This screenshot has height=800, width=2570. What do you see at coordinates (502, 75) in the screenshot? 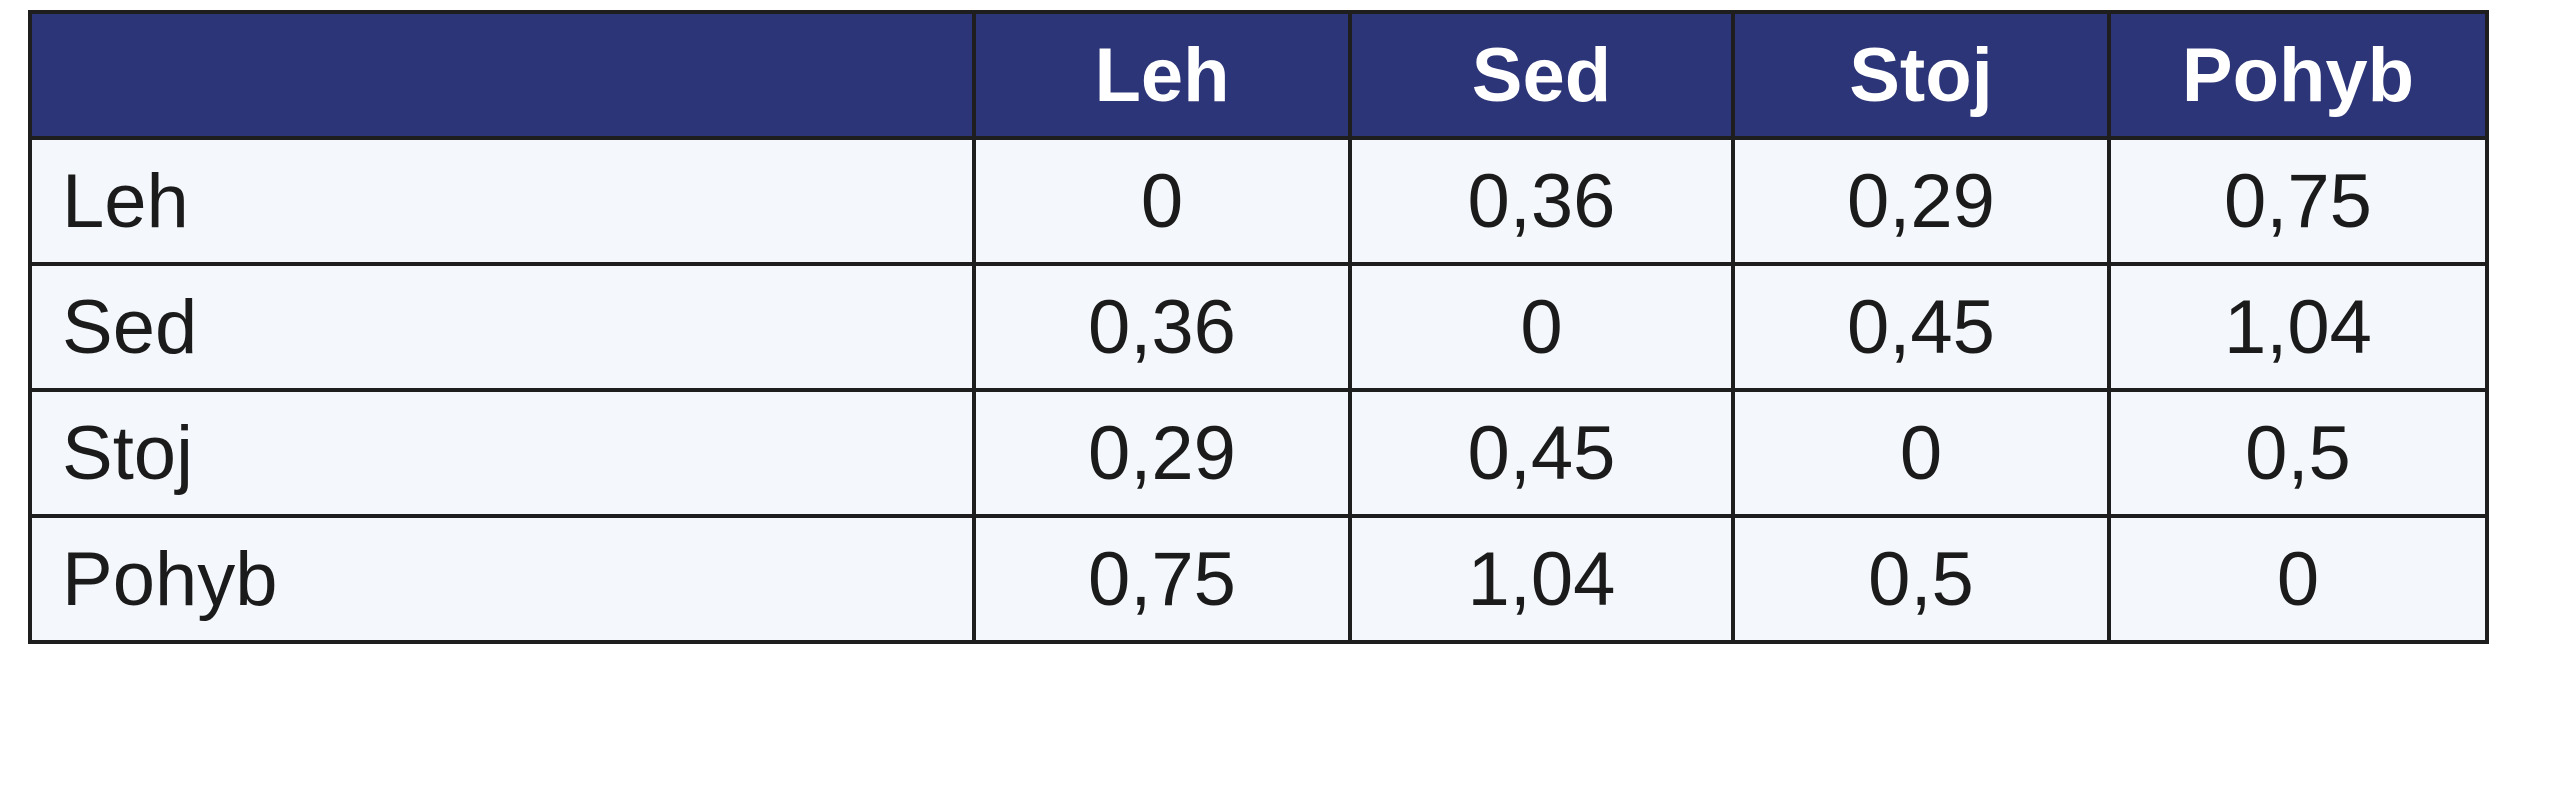
I see `corner-cell` at bounding box center [502, 75].